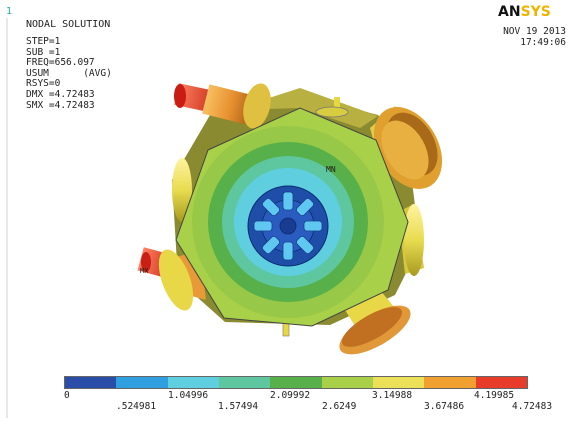 The height and width of the screenshot is (425, 572). Describe the element at coordinates (331, 169) in the screenshot. I see `min-label: MN` at that location.